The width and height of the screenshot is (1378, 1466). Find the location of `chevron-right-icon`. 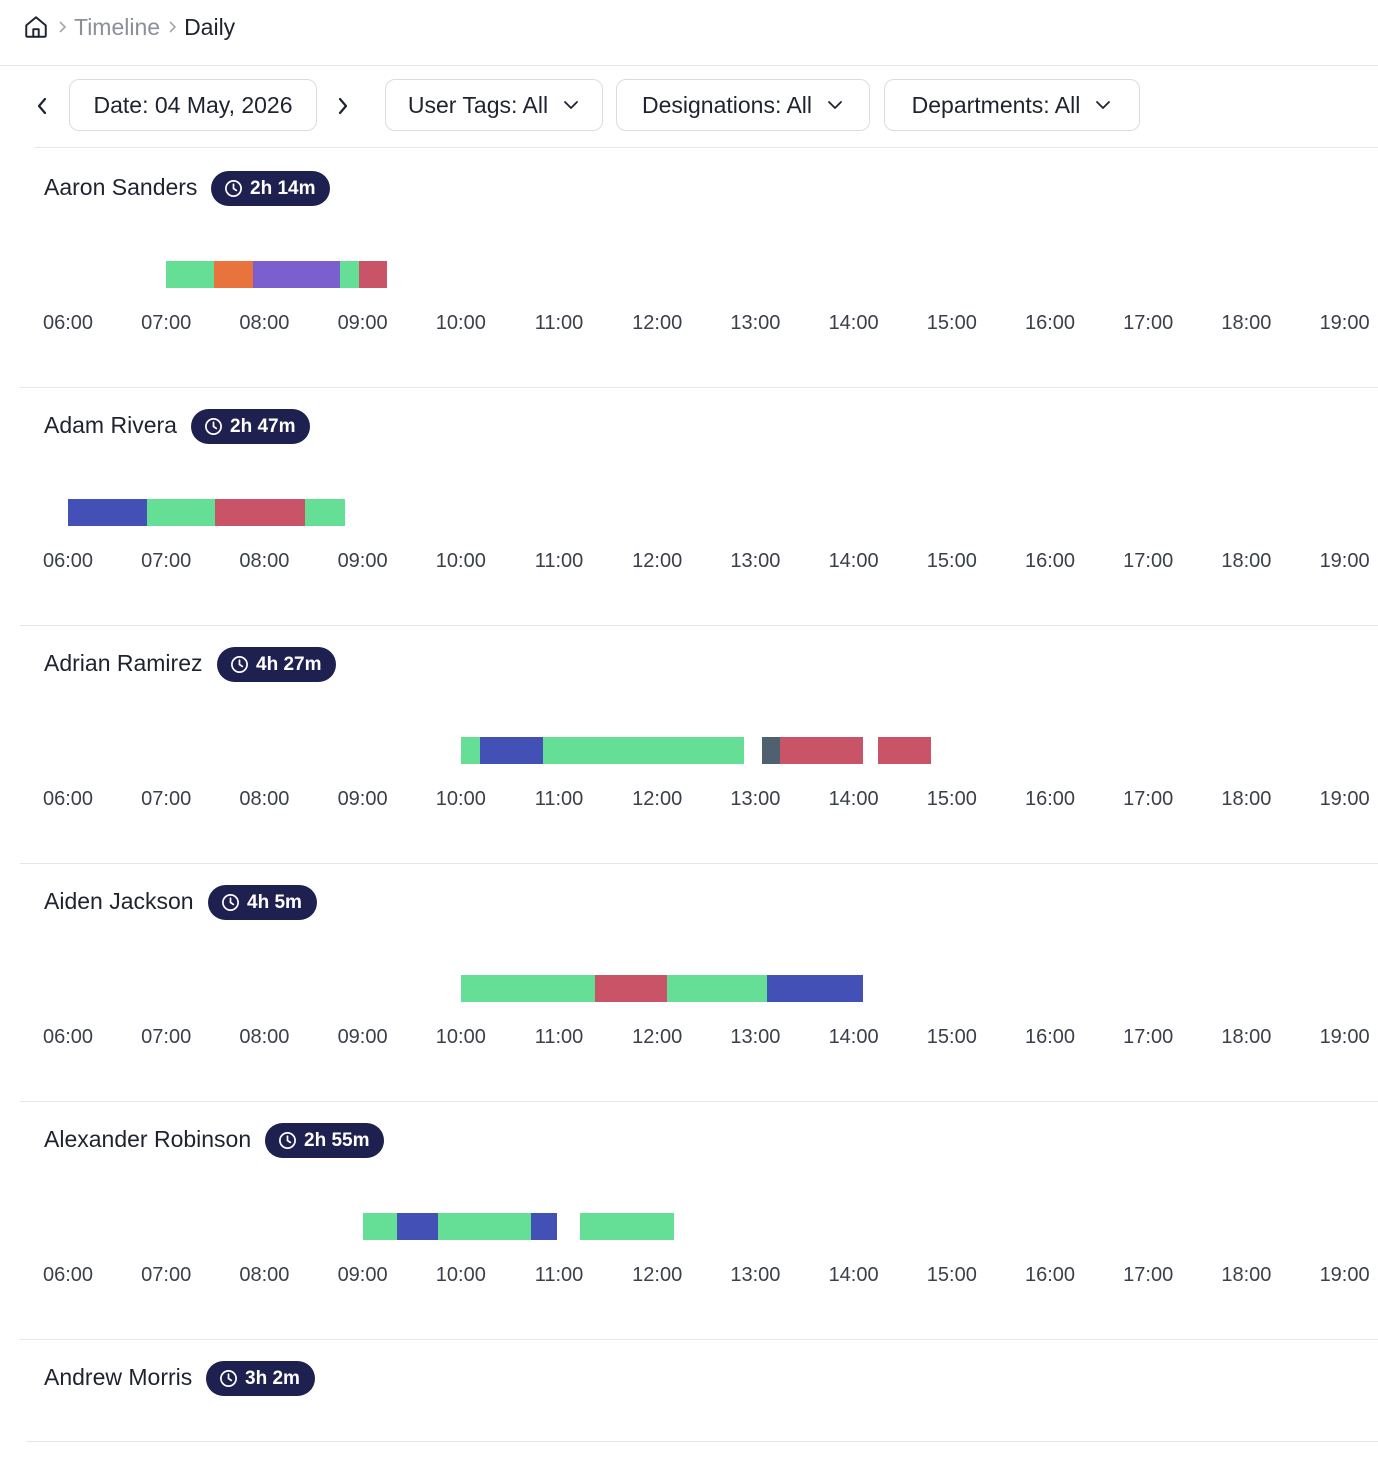

chevron-right-icon is located at coordinates (172, 27).